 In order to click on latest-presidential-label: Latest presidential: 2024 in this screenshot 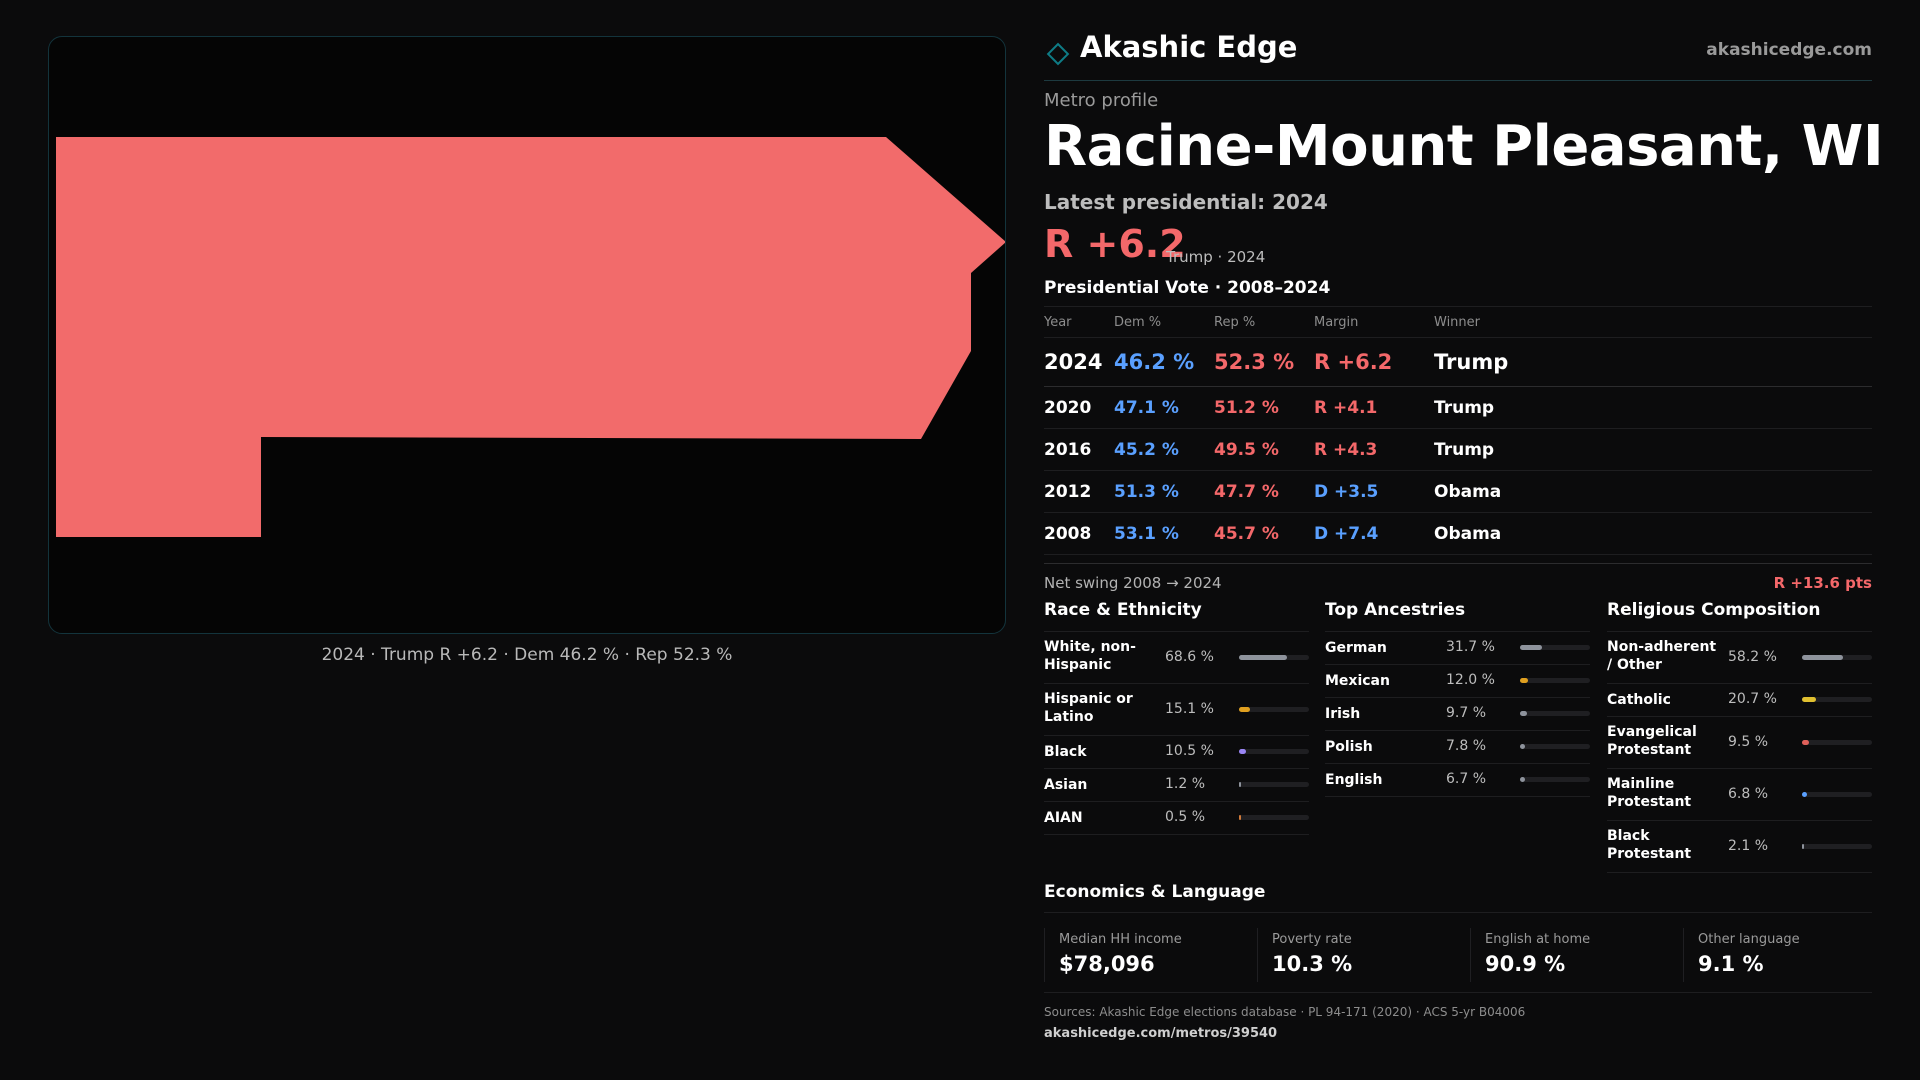, I will do `click(1186, 202)`.